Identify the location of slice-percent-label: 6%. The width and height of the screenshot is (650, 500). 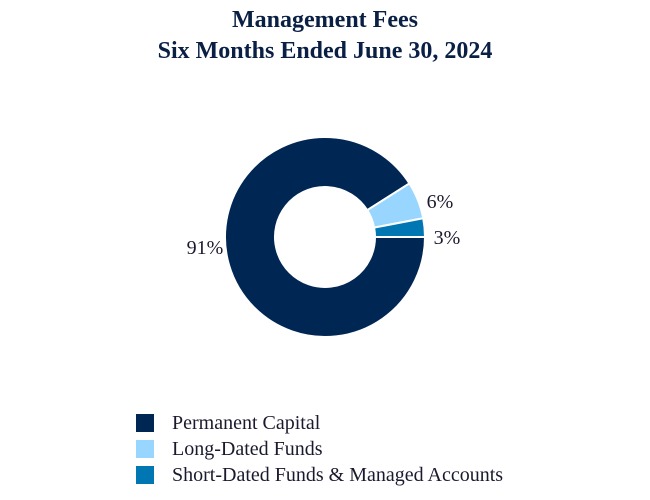
(440, 202).